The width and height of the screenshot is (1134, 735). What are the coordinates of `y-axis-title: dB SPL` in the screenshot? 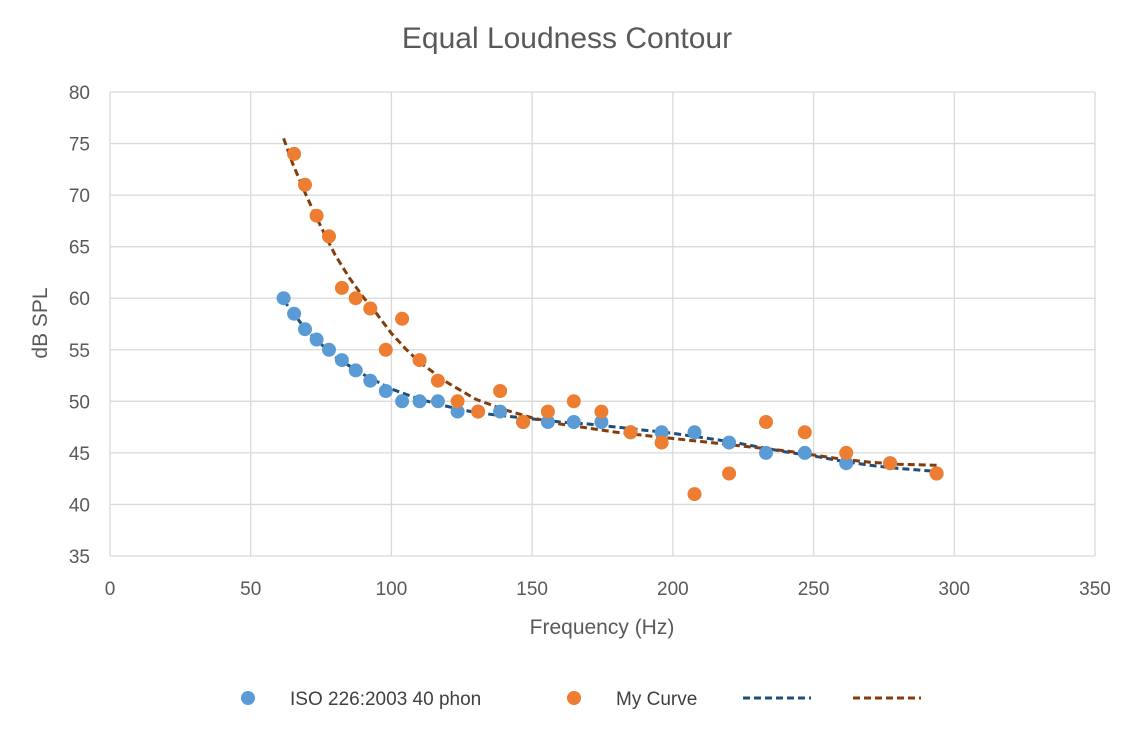 It's located at (40, 322).